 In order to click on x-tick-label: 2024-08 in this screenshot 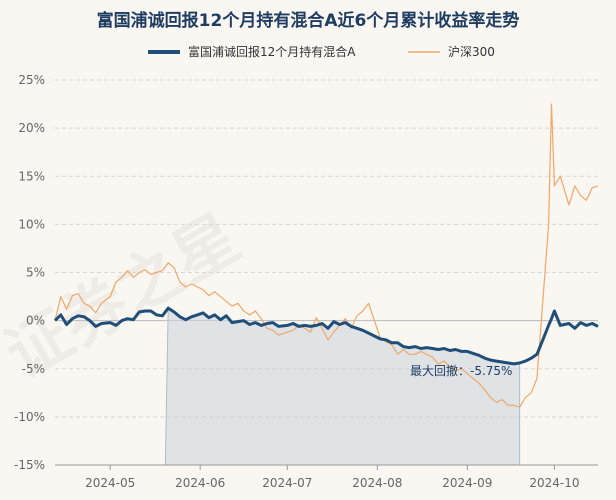, I will do `click(377, 483)`.